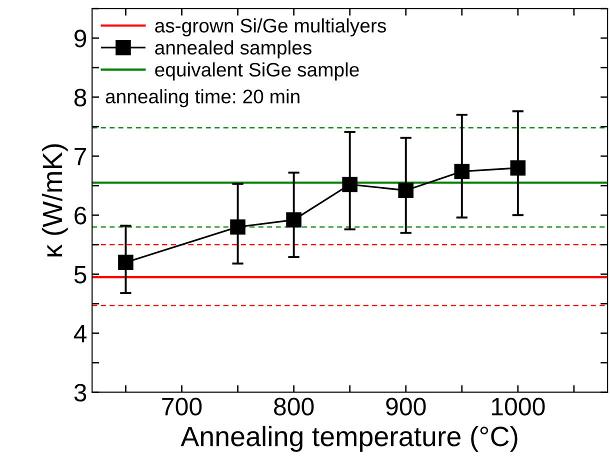 This screenshot has height=476, width=610. I want to click on y-tick-label: 8, so click(80, 97).